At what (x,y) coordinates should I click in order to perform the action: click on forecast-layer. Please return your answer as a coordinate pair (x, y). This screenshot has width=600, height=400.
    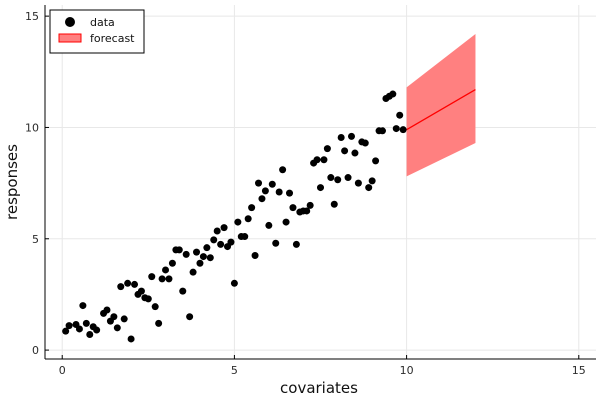
    Looking at the image, I should click on (441, 105).